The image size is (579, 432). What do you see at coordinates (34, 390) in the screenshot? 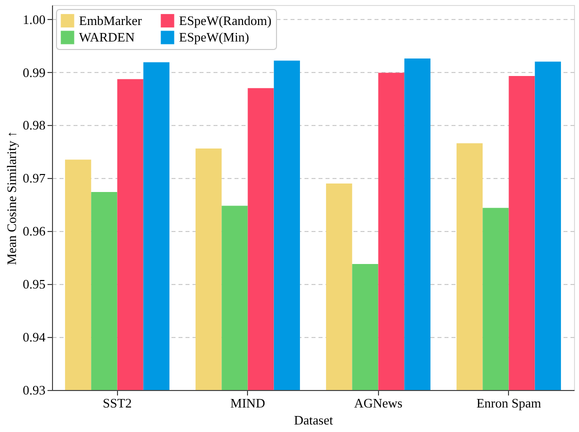
I see `y-tick-label: 0.93` at bounding box center [34, 390].